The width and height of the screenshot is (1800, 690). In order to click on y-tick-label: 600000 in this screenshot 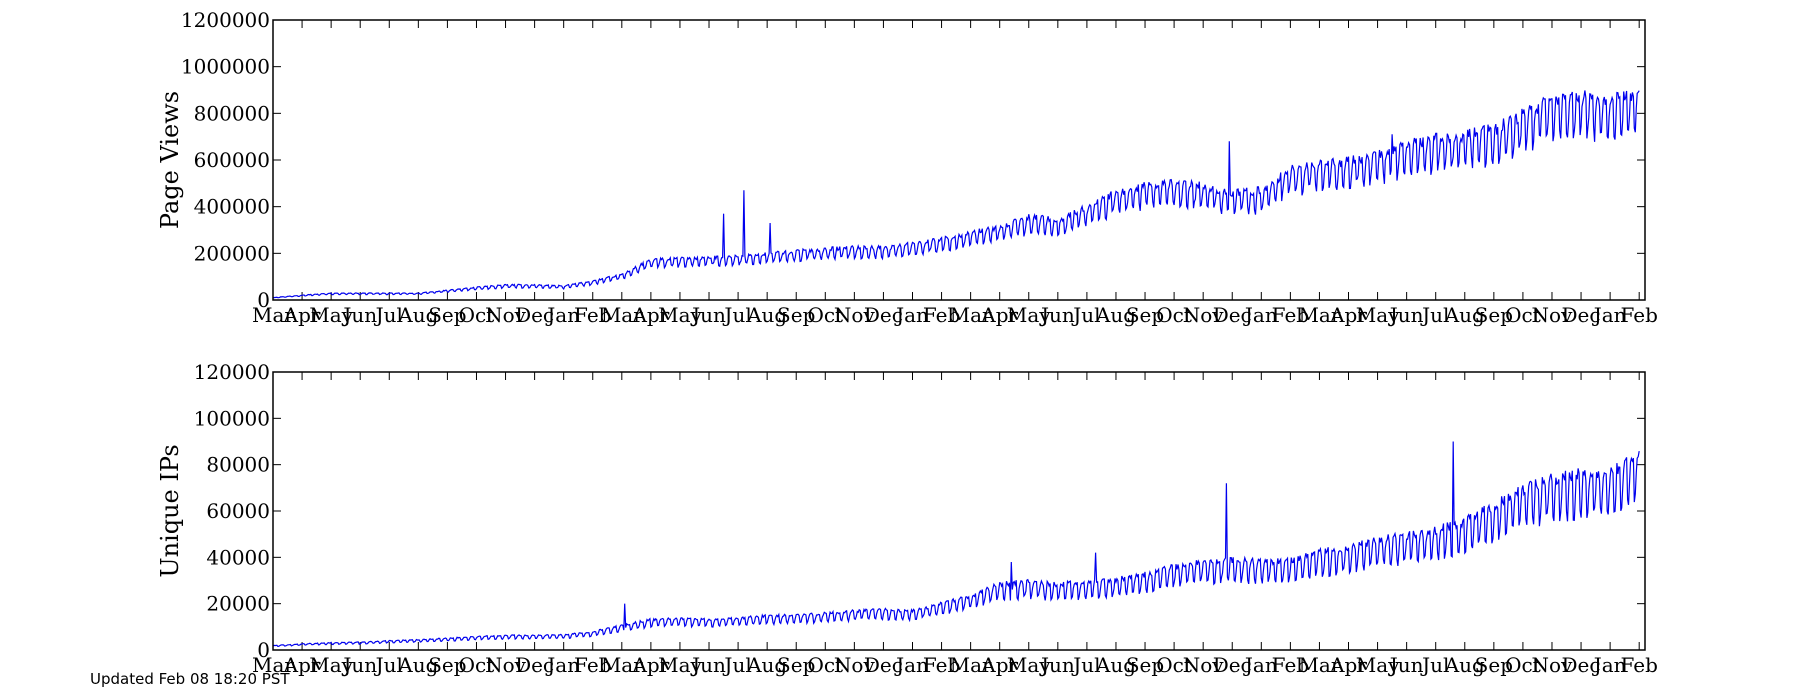, I will do `click(232, 160)`.